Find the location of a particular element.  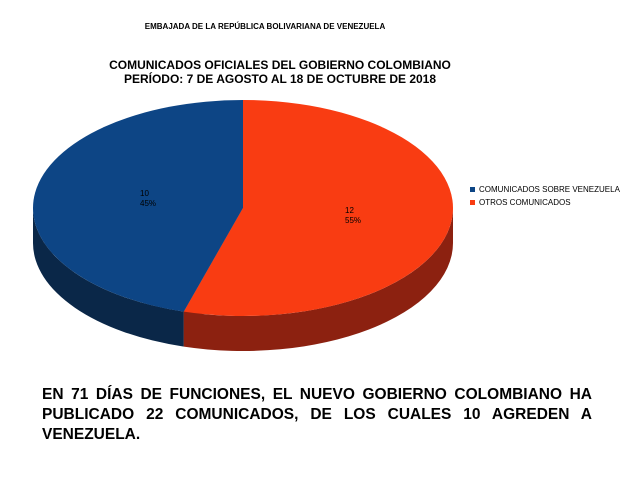

data-label-value-venezuela: 10 is located at coordinates (144, 193).